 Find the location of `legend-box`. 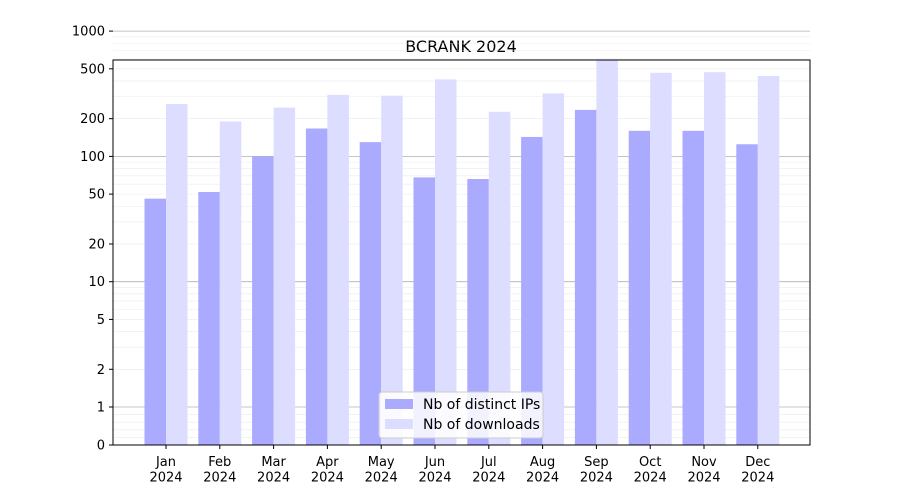

legend-box is located at coordinates (461, 415).